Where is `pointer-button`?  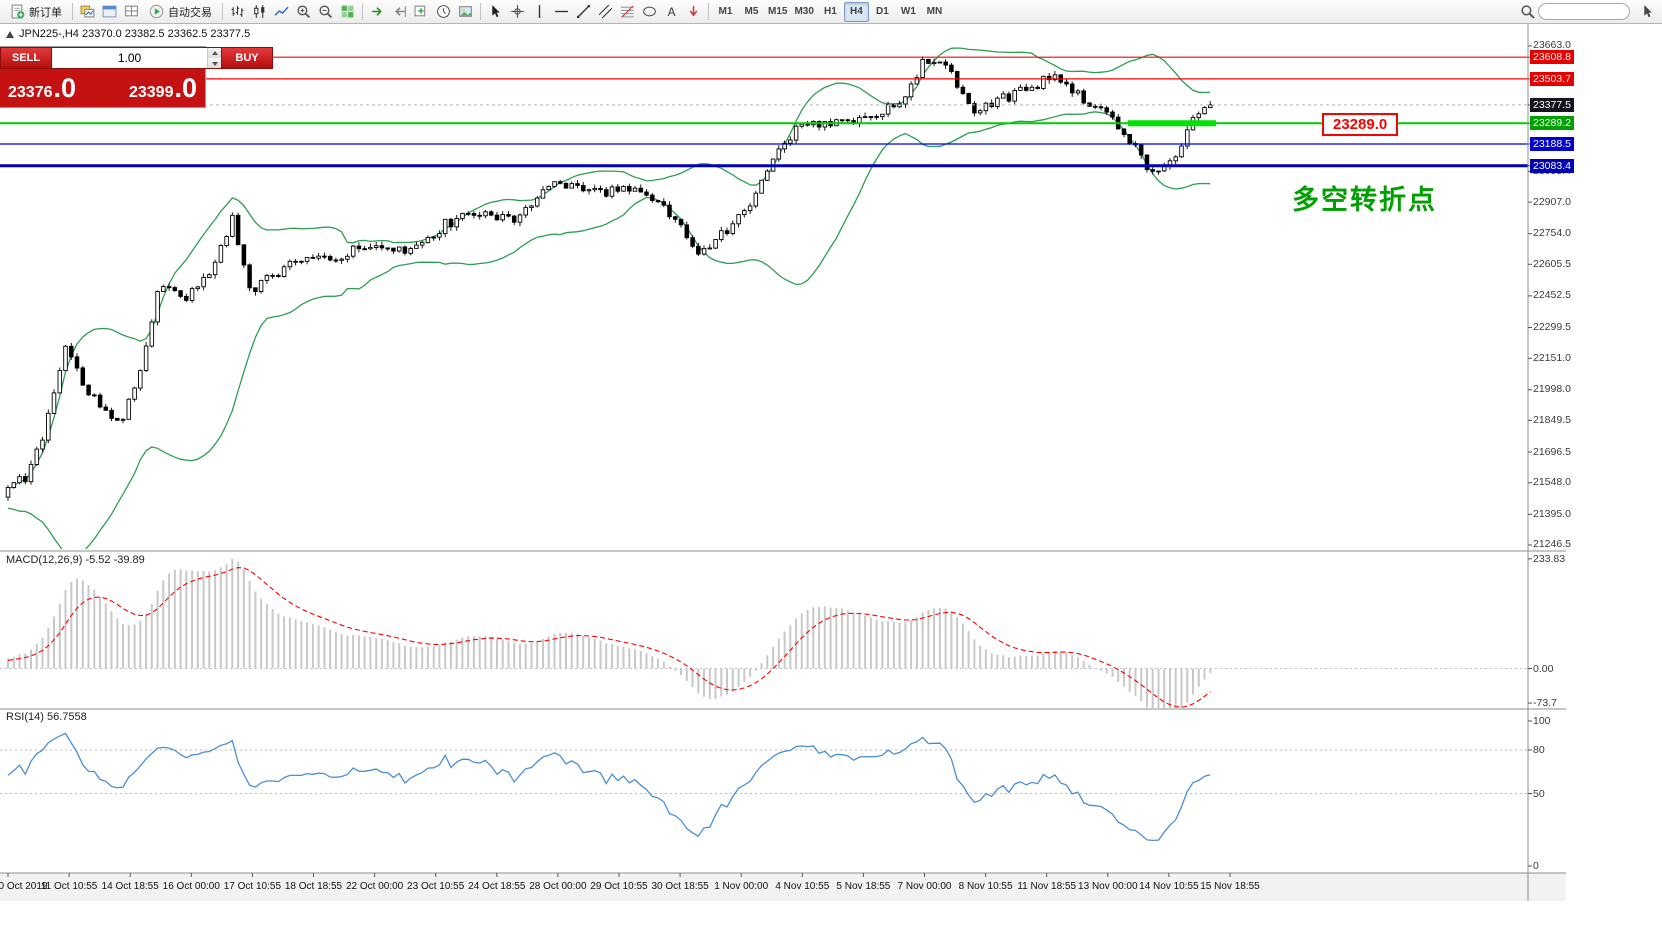
pointer-button is located at coordinates (1647, 12).